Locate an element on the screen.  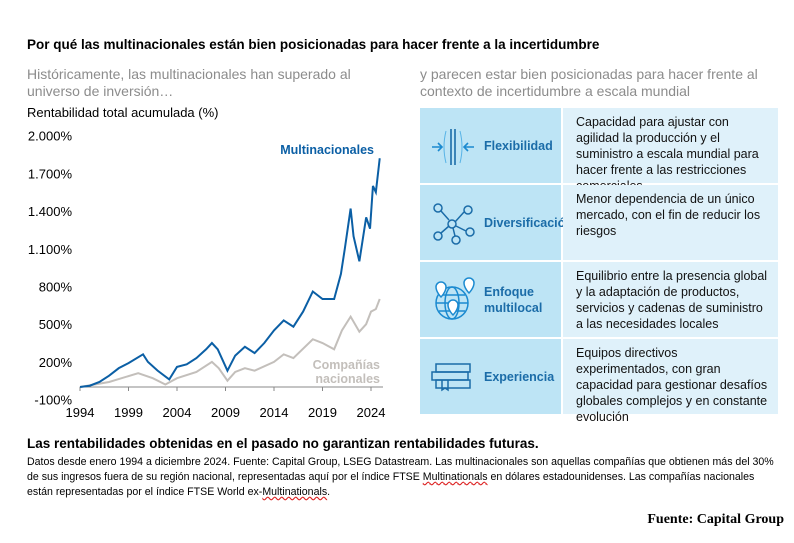
y-axis-title: Rentabilidad total acumulada (%) is located at coordinates (123, 112).